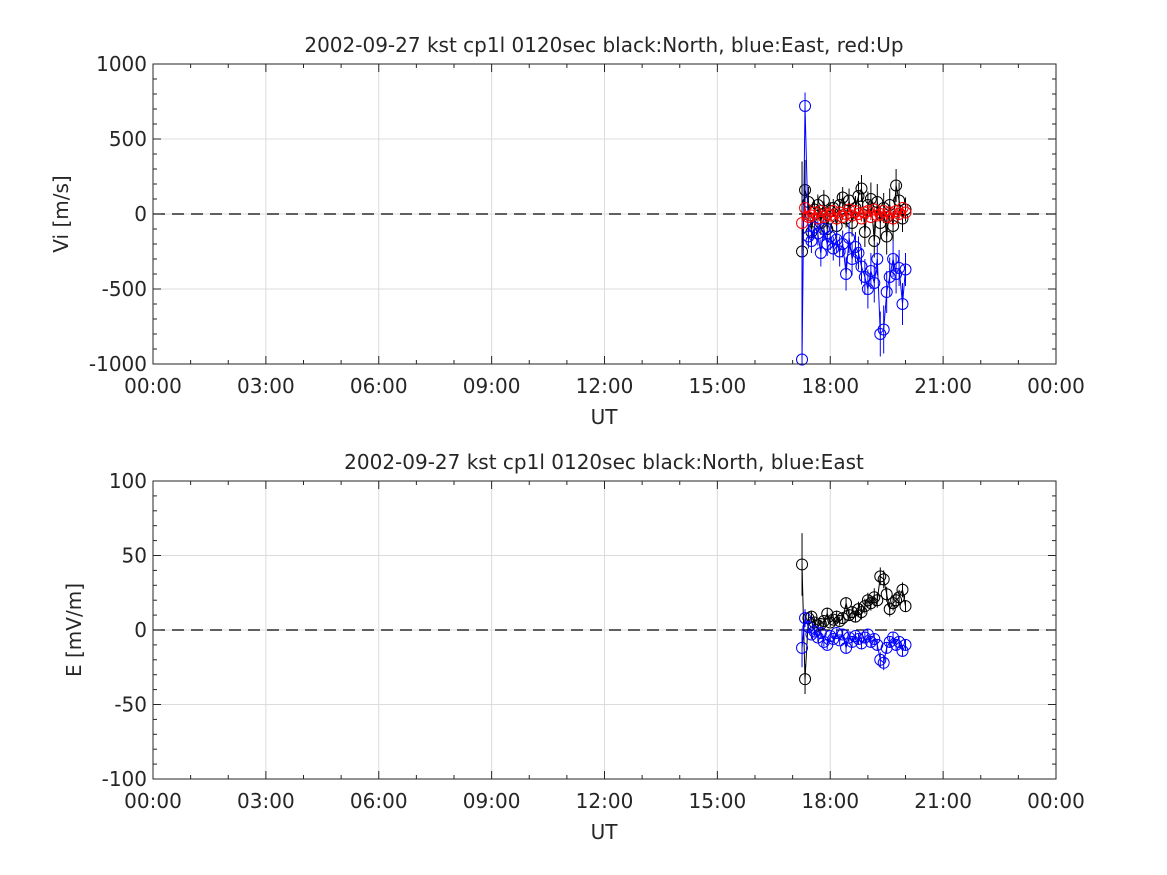 The image size is (1167, 875). I want to click on efield-y-tick-label: -50, so click(130, 705).